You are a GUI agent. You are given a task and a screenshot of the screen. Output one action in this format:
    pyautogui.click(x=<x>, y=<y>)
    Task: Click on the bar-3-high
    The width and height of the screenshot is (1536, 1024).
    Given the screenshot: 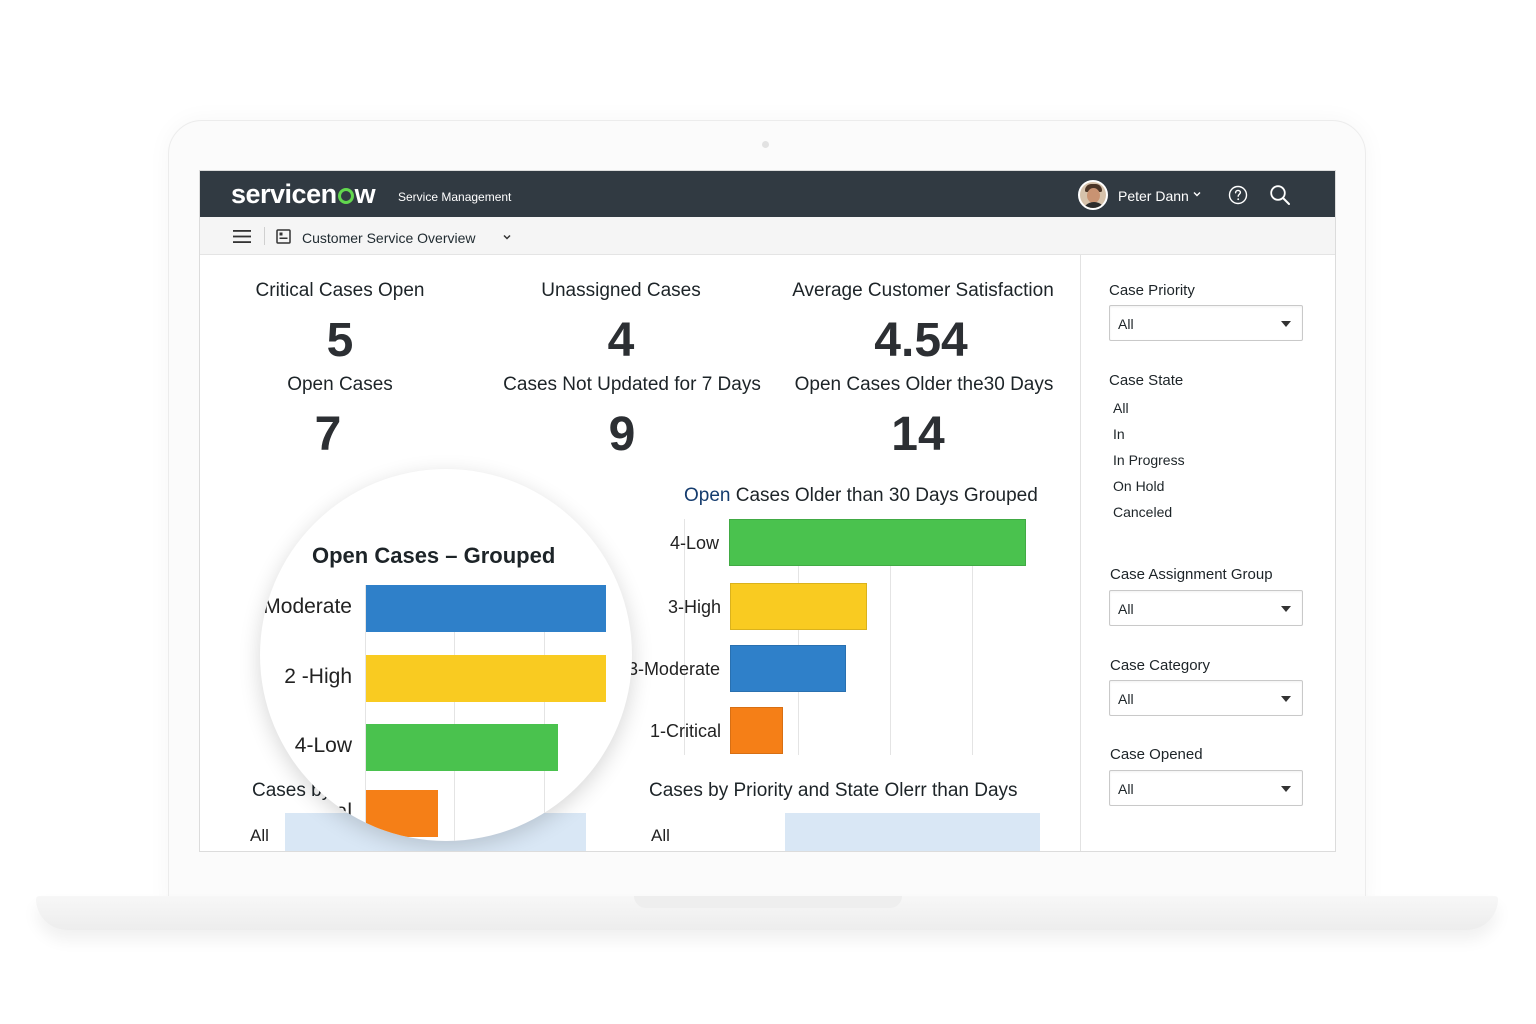 What is the action you would take?
    pyautogui.click(x=798, y=606)
    